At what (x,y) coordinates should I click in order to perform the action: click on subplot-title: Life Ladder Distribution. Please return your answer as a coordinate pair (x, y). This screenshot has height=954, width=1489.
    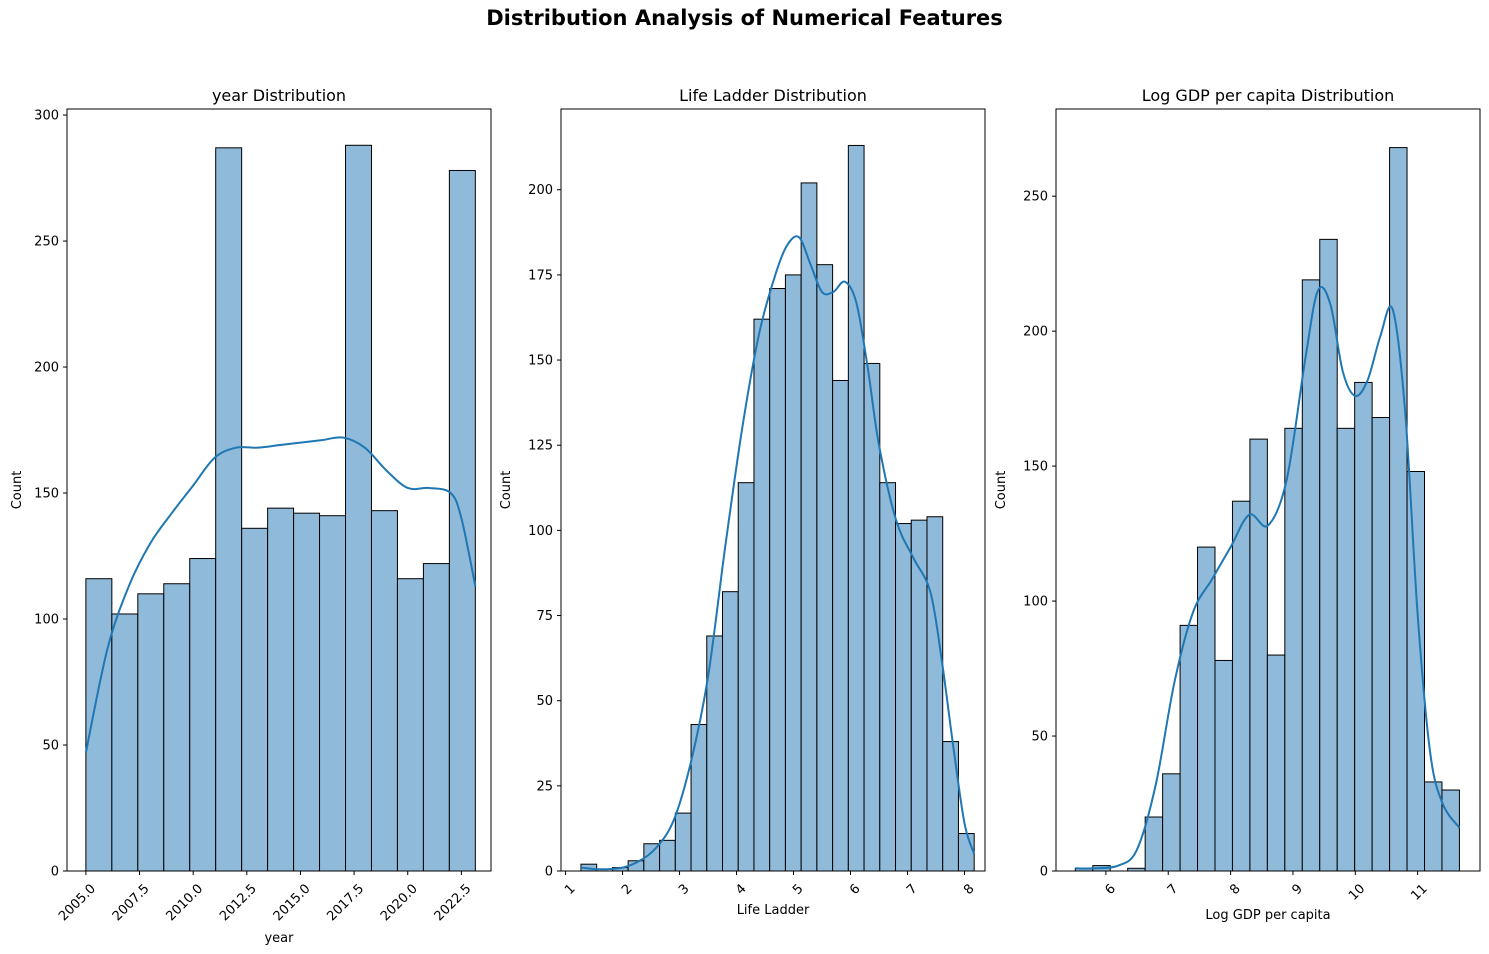
    Looking at the image, I should click on (773, 95).